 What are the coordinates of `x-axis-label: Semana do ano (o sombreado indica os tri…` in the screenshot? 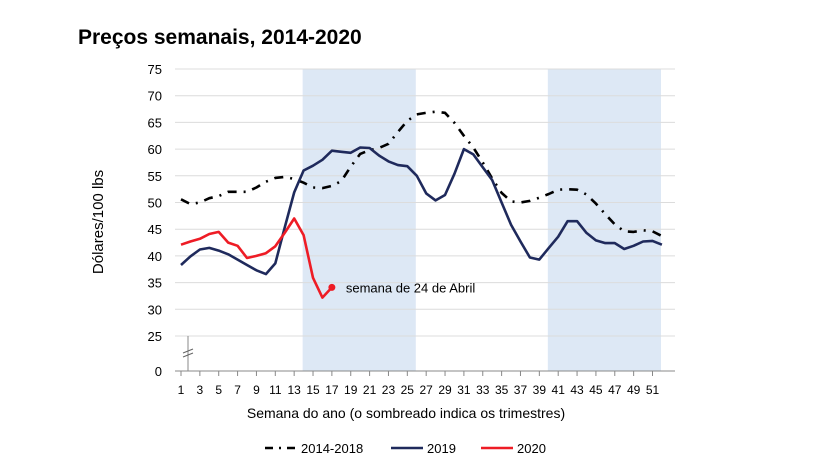 It's located at (406, 413).